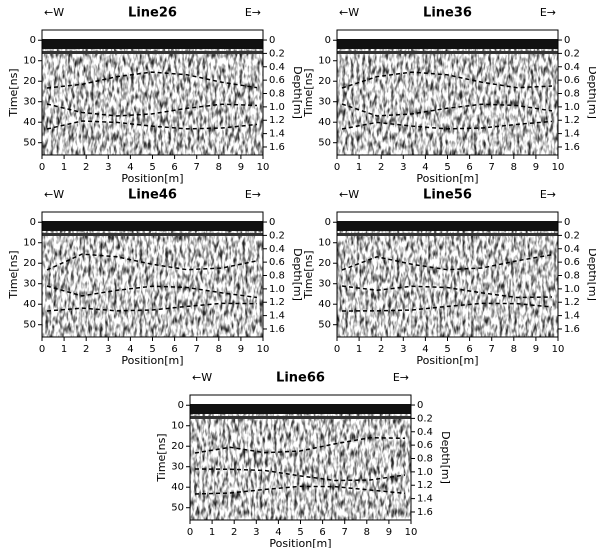  I want to click on x-tick-label: 9, so click(241, 167).